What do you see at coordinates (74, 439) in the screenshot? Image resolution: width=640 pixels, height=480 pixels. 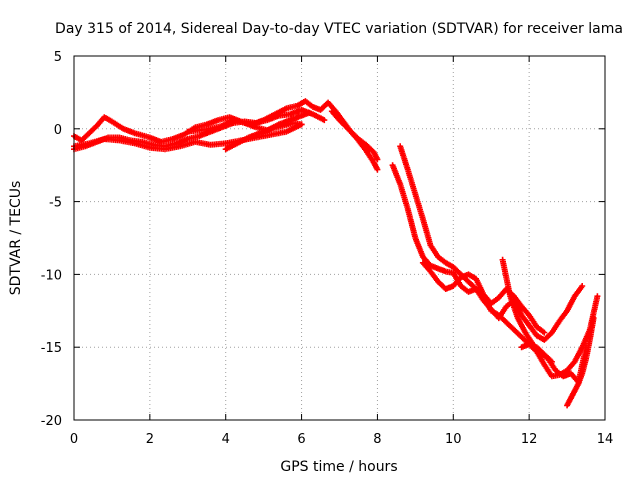 I see `x-tick-label: 0` at bounding box center [74, 439].